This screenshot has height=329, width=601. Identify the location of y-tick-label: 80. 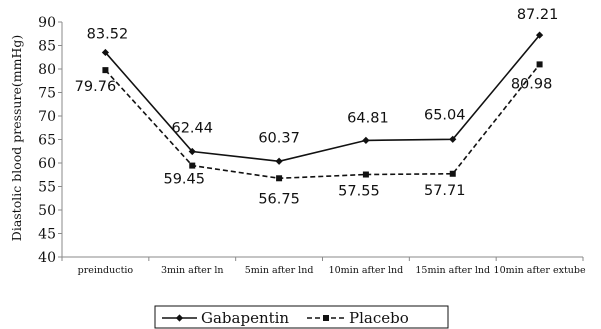
(47, 70).